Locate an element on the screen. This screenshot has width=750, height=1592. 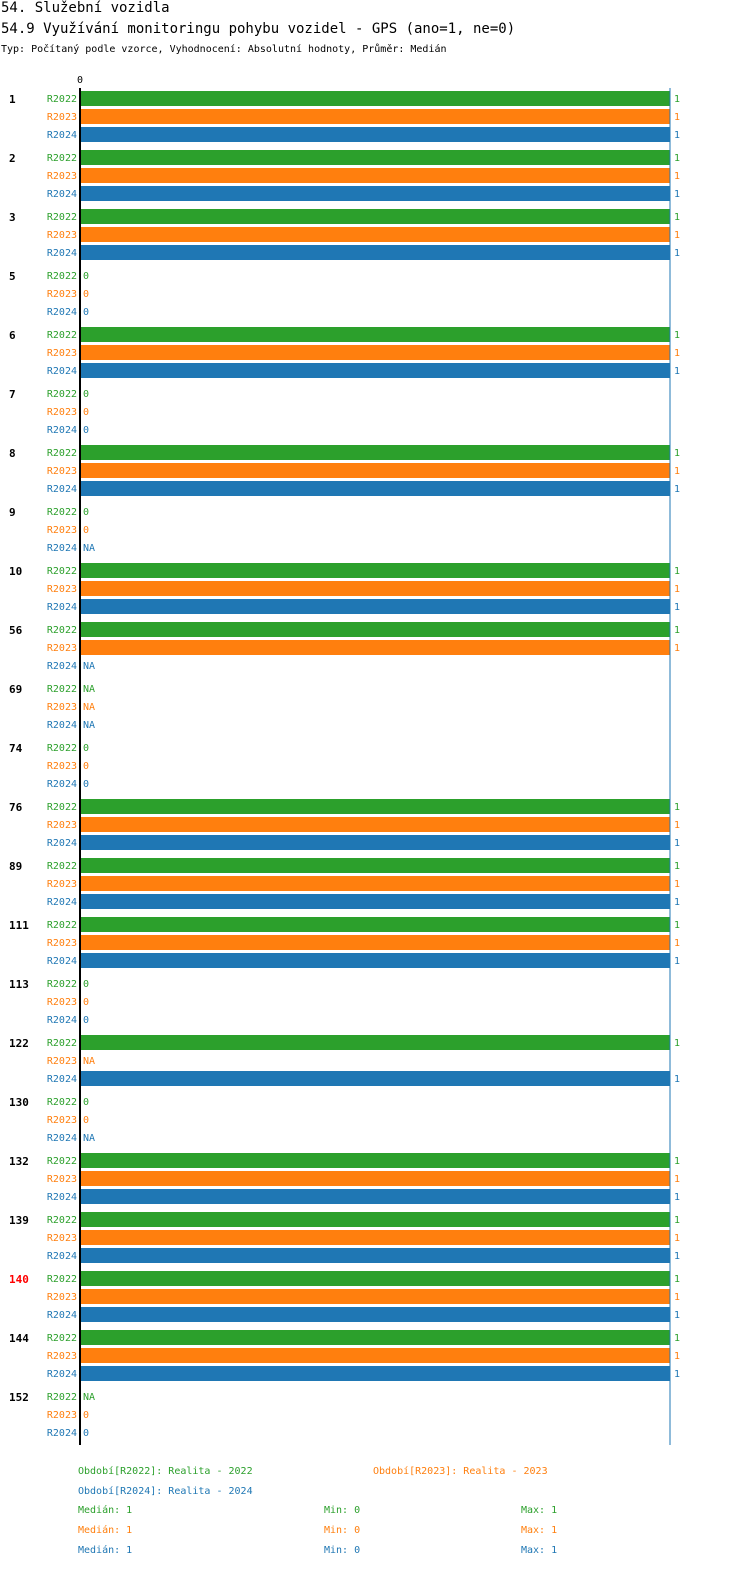
legend-median-r2024: Medián: 1 is located at coordinates (105, 1550).